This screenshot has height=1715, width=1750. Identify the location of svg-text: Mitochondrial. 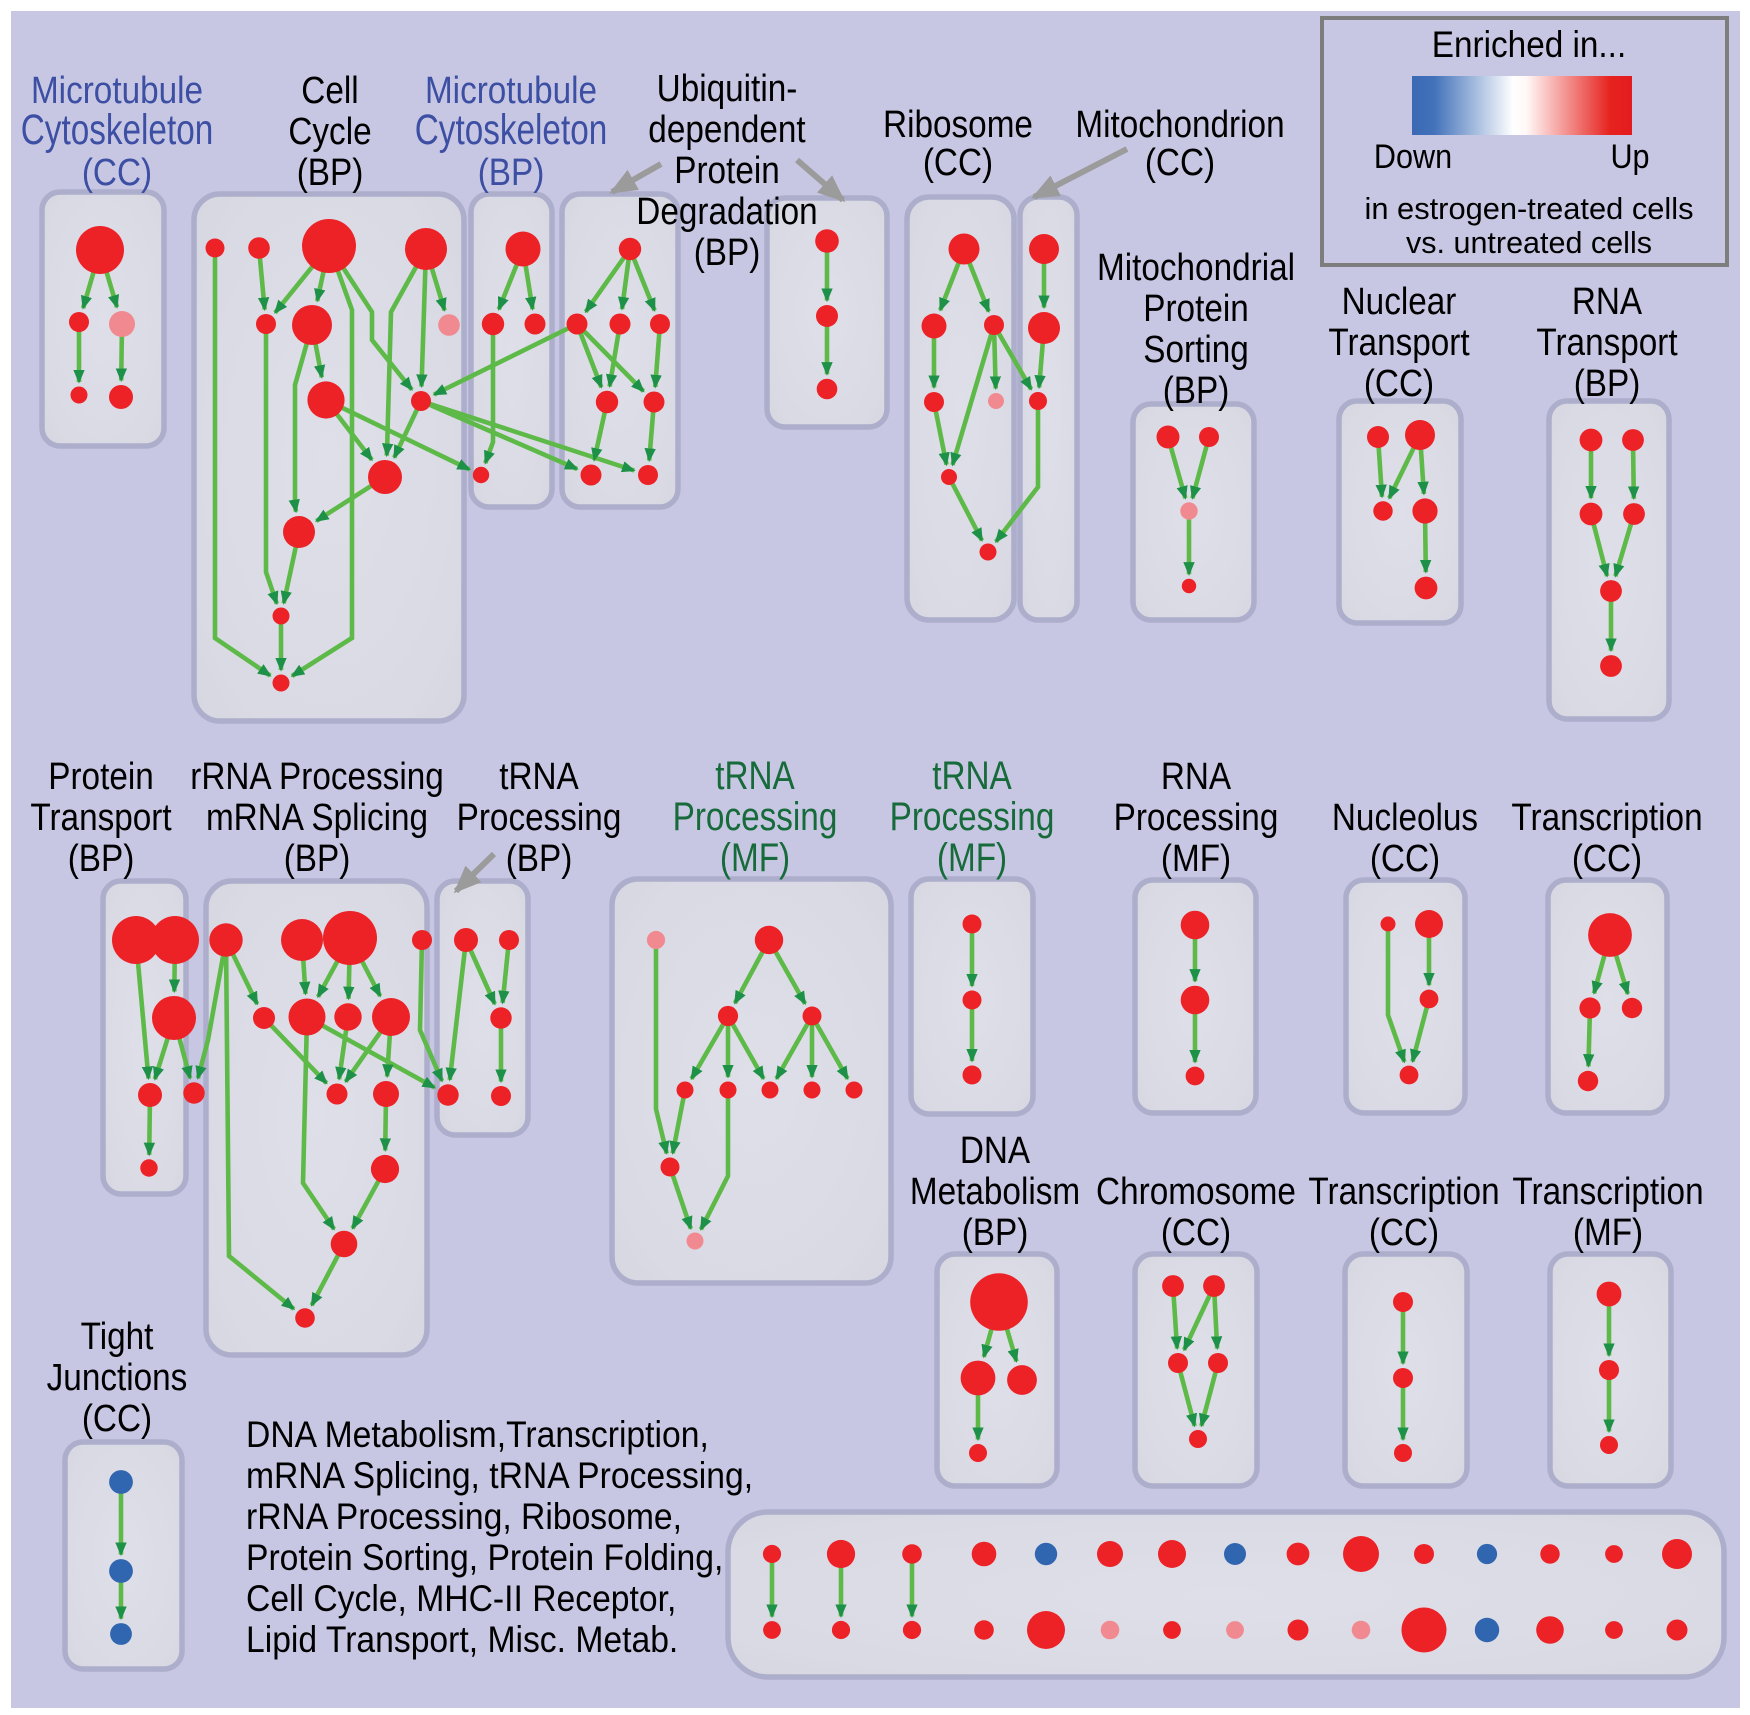
(1196, 268).